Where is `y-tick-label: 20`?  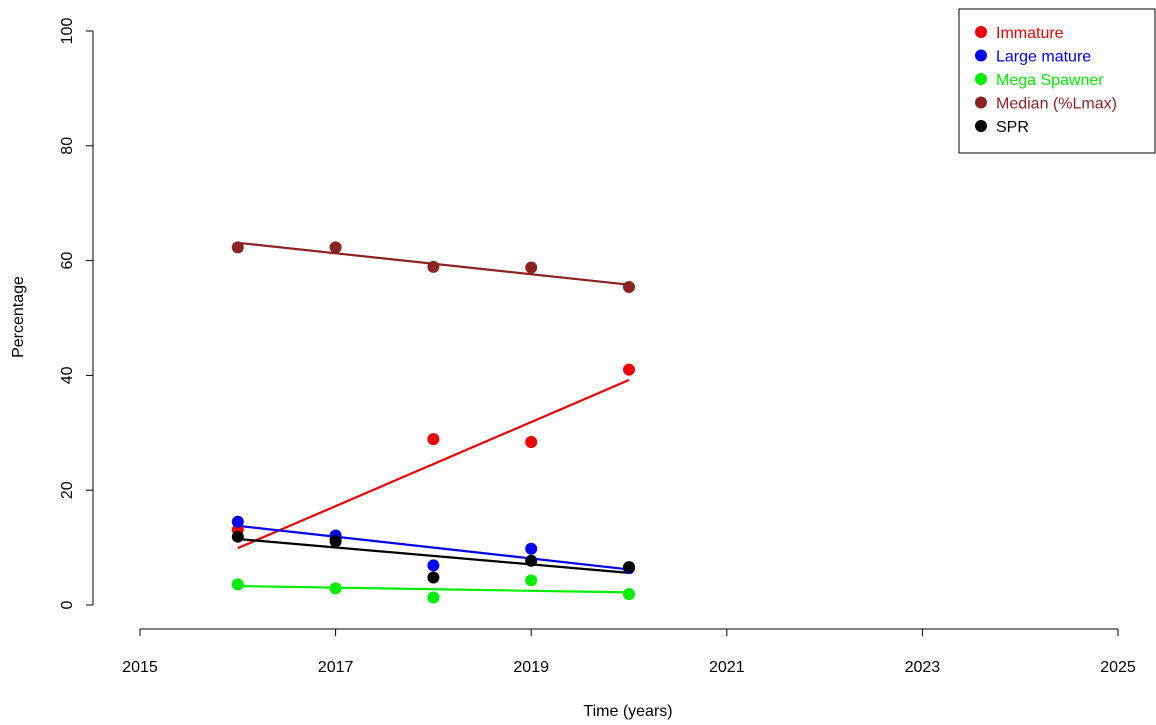 y-tick-label: 20 is located at coordinates (67, 490).